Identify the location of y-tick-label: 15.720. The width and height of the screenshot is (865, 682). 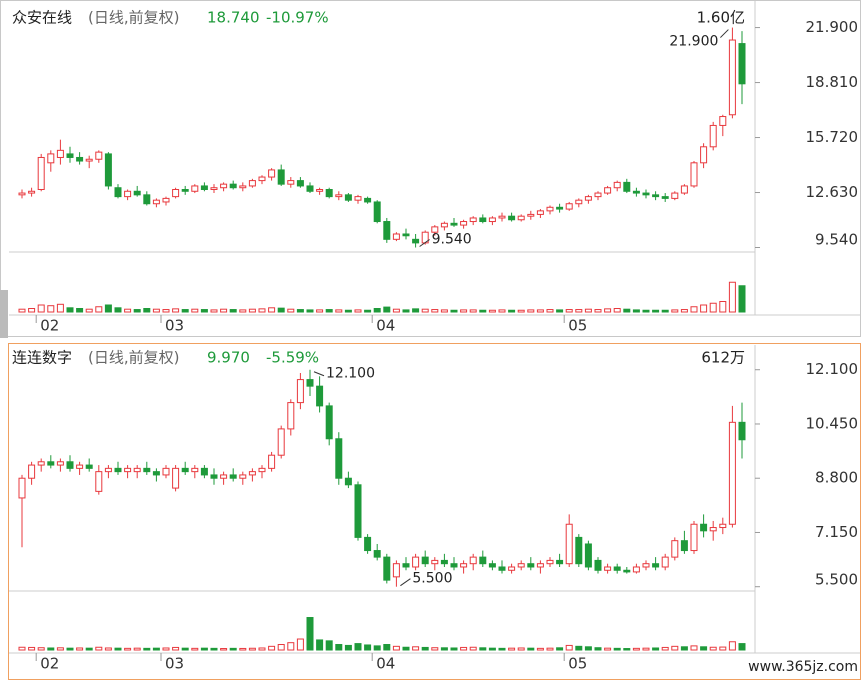
(832, 137).